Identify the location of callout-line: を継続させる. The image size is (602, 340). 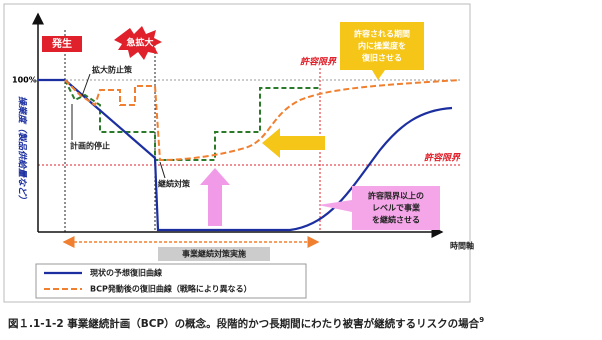
(396, 220).